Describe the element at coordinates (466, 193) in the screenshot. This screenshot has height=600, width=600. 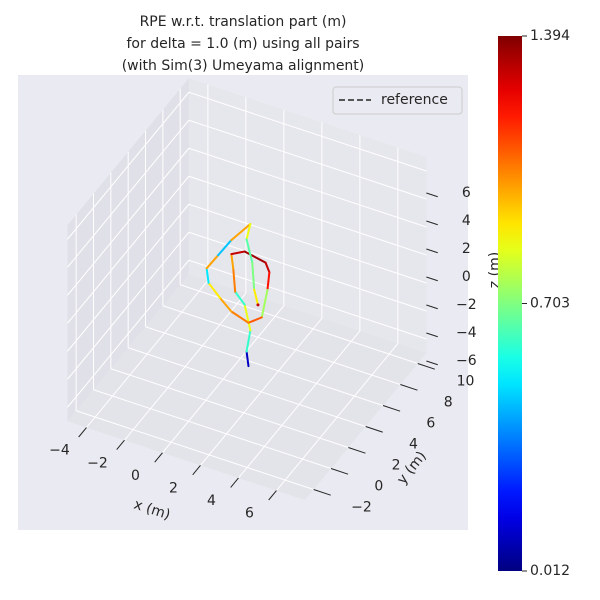
I see `z-tick-label: 6` at that location.